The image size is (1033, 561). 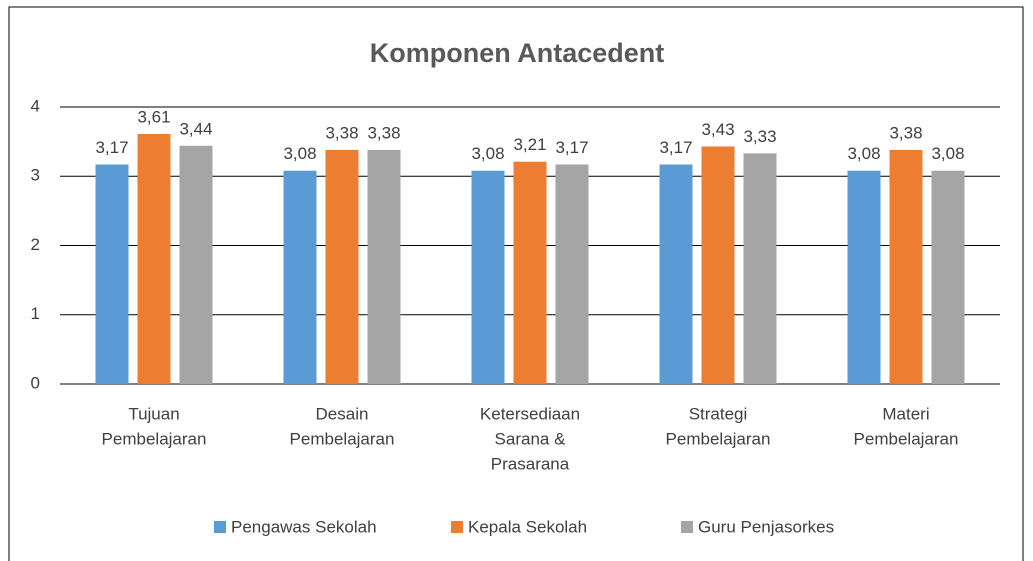 What do you see at coordinates (153, 413) in the screenshot?
I see `x-tick-label: Tujuan` at bounding box center [153, 413].